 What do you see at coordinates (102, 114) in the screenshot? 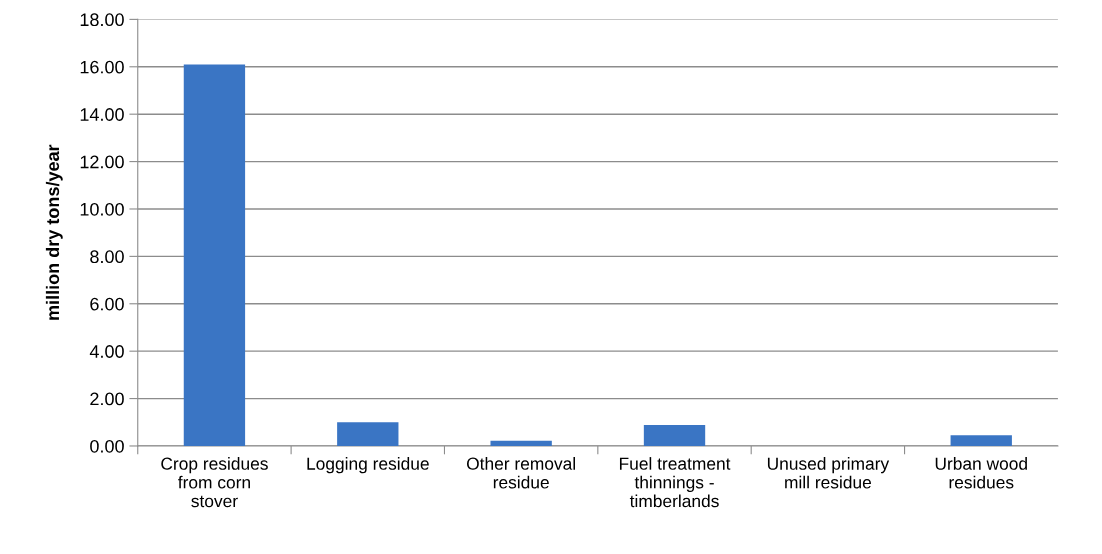
I see `y-tick-label: 14.00` at bounding box center [102, 114].